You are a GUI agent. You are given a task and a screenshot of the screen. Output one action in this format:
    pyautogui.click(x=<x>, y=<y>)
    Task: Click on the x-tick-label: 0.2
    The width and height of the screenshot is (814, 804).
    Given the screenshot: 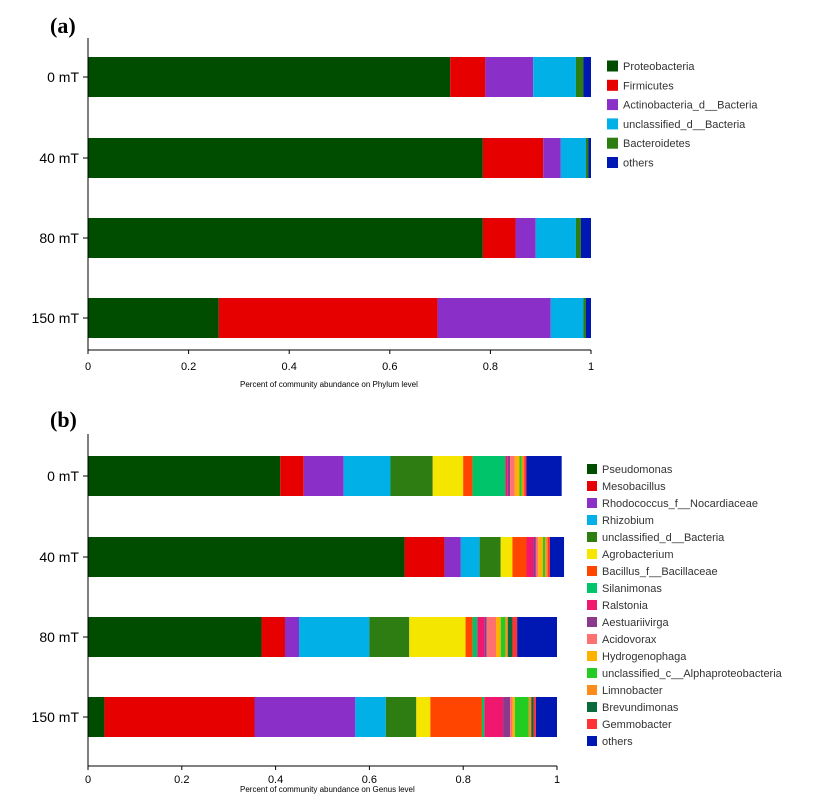 What is the action you would take?
    pyautogui.click(x=188, y=367)
    